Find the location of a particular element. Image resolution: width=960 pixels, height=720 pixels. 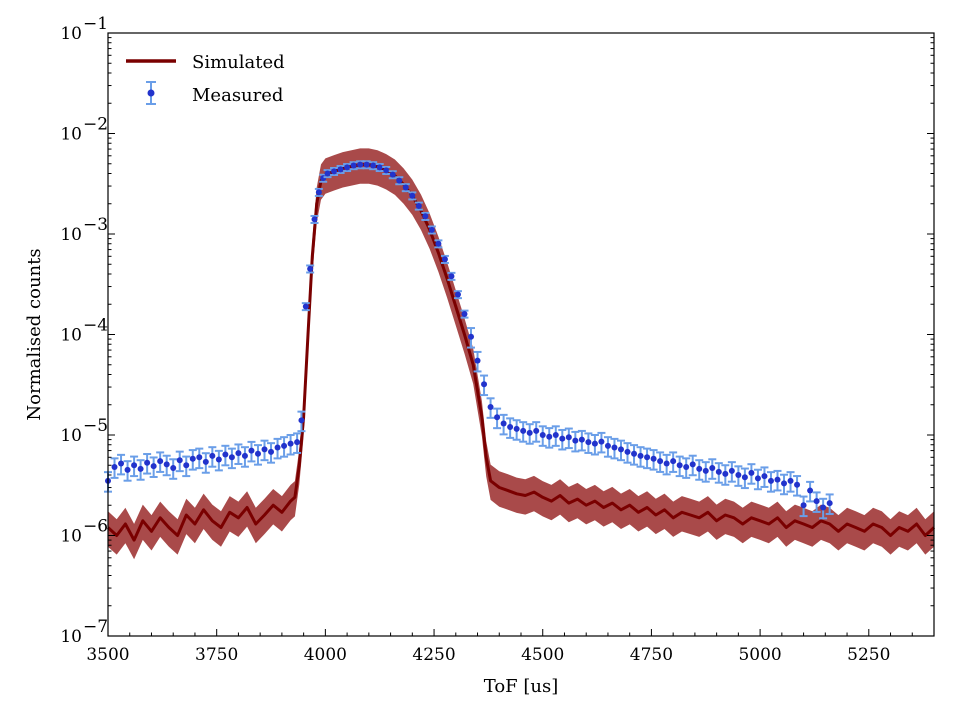

y-tick-exponent: −4 is located at coordinates (95, 326).